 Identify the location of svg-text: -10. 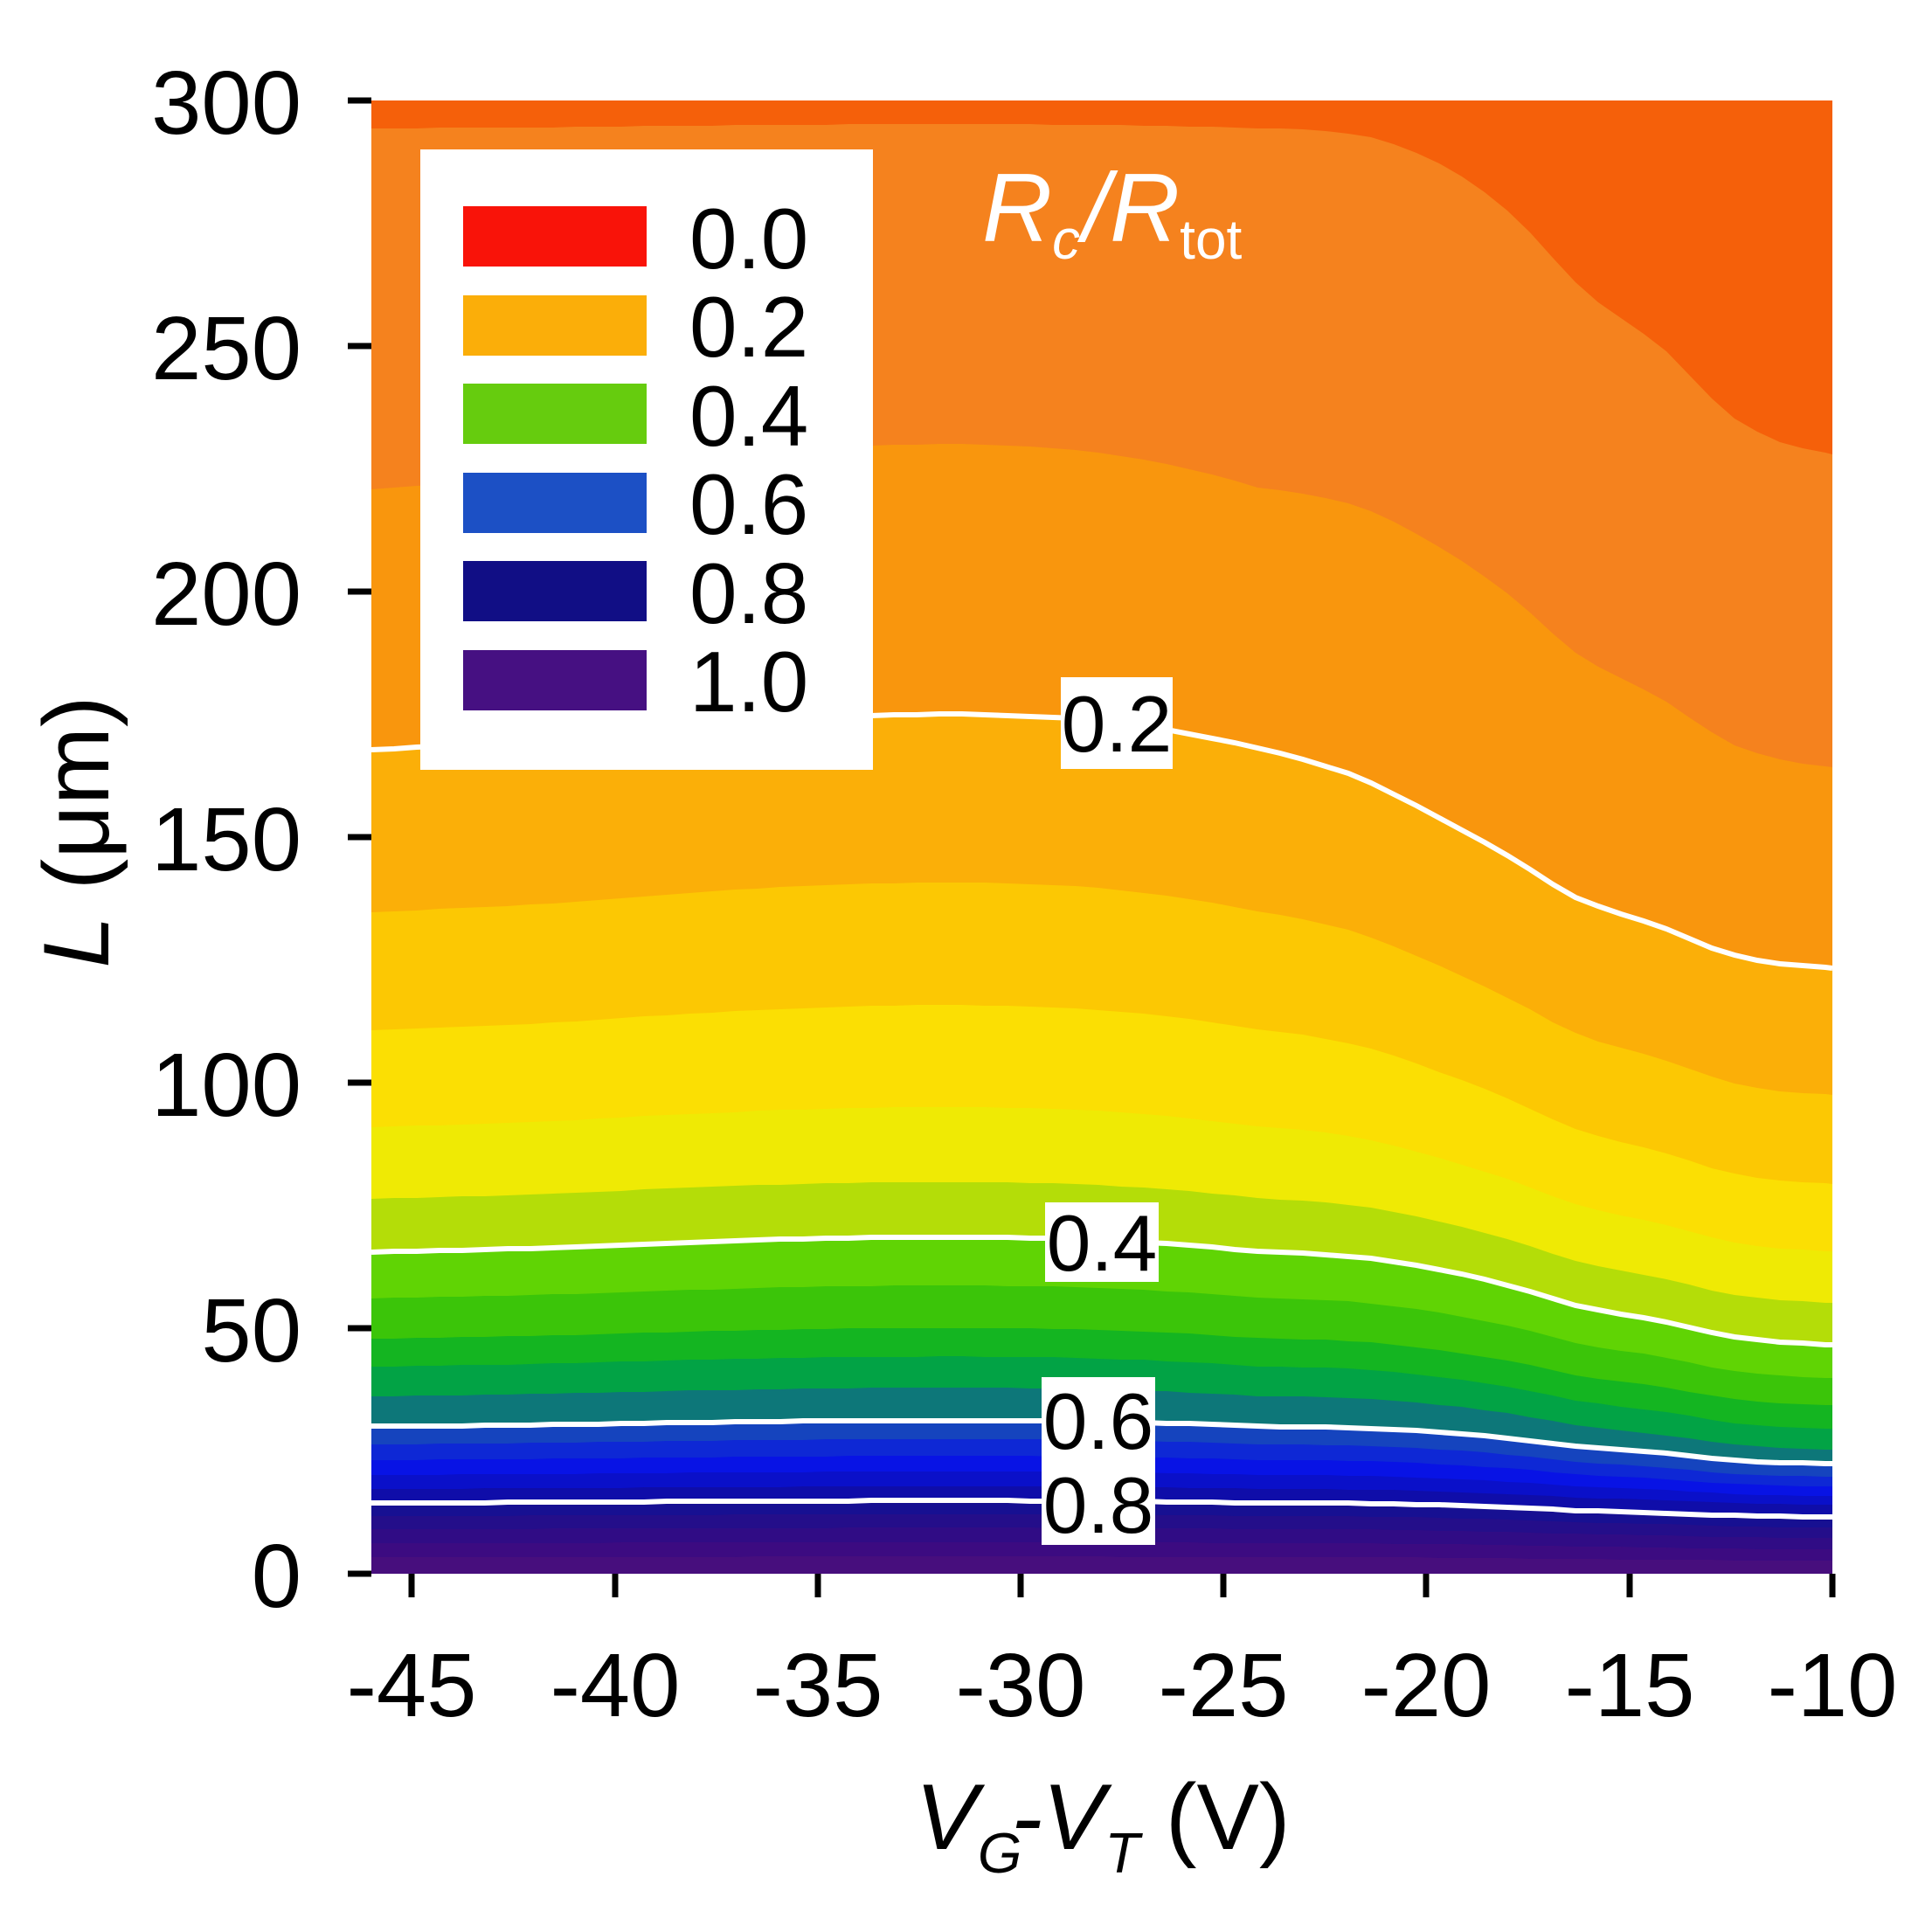
(1833, 1685).